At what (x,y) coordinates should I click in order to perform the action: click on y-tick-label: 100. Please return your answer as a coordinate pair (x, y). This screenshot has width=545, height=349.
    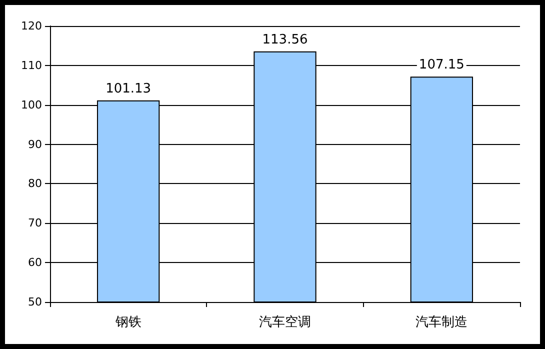
    Looking at the image, I should click on (31, 105).